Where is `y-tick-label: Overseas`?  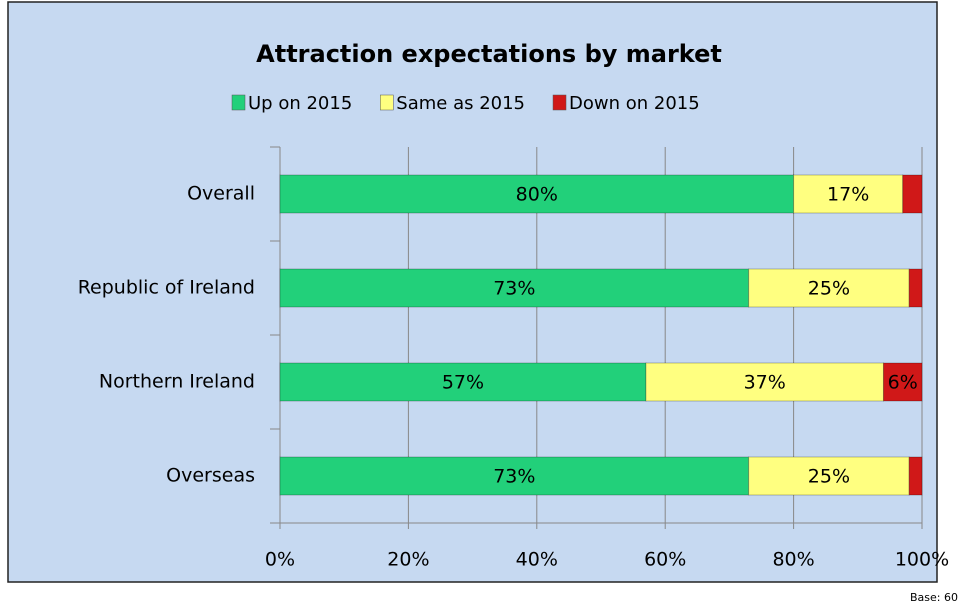 y-tick-label: Overseas is located at coordinates (210, 476).